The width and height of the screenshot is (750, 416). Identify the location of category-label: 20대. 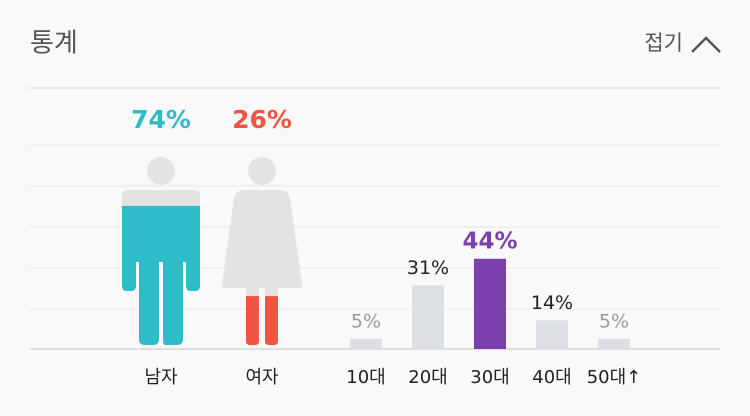
(427, 377).